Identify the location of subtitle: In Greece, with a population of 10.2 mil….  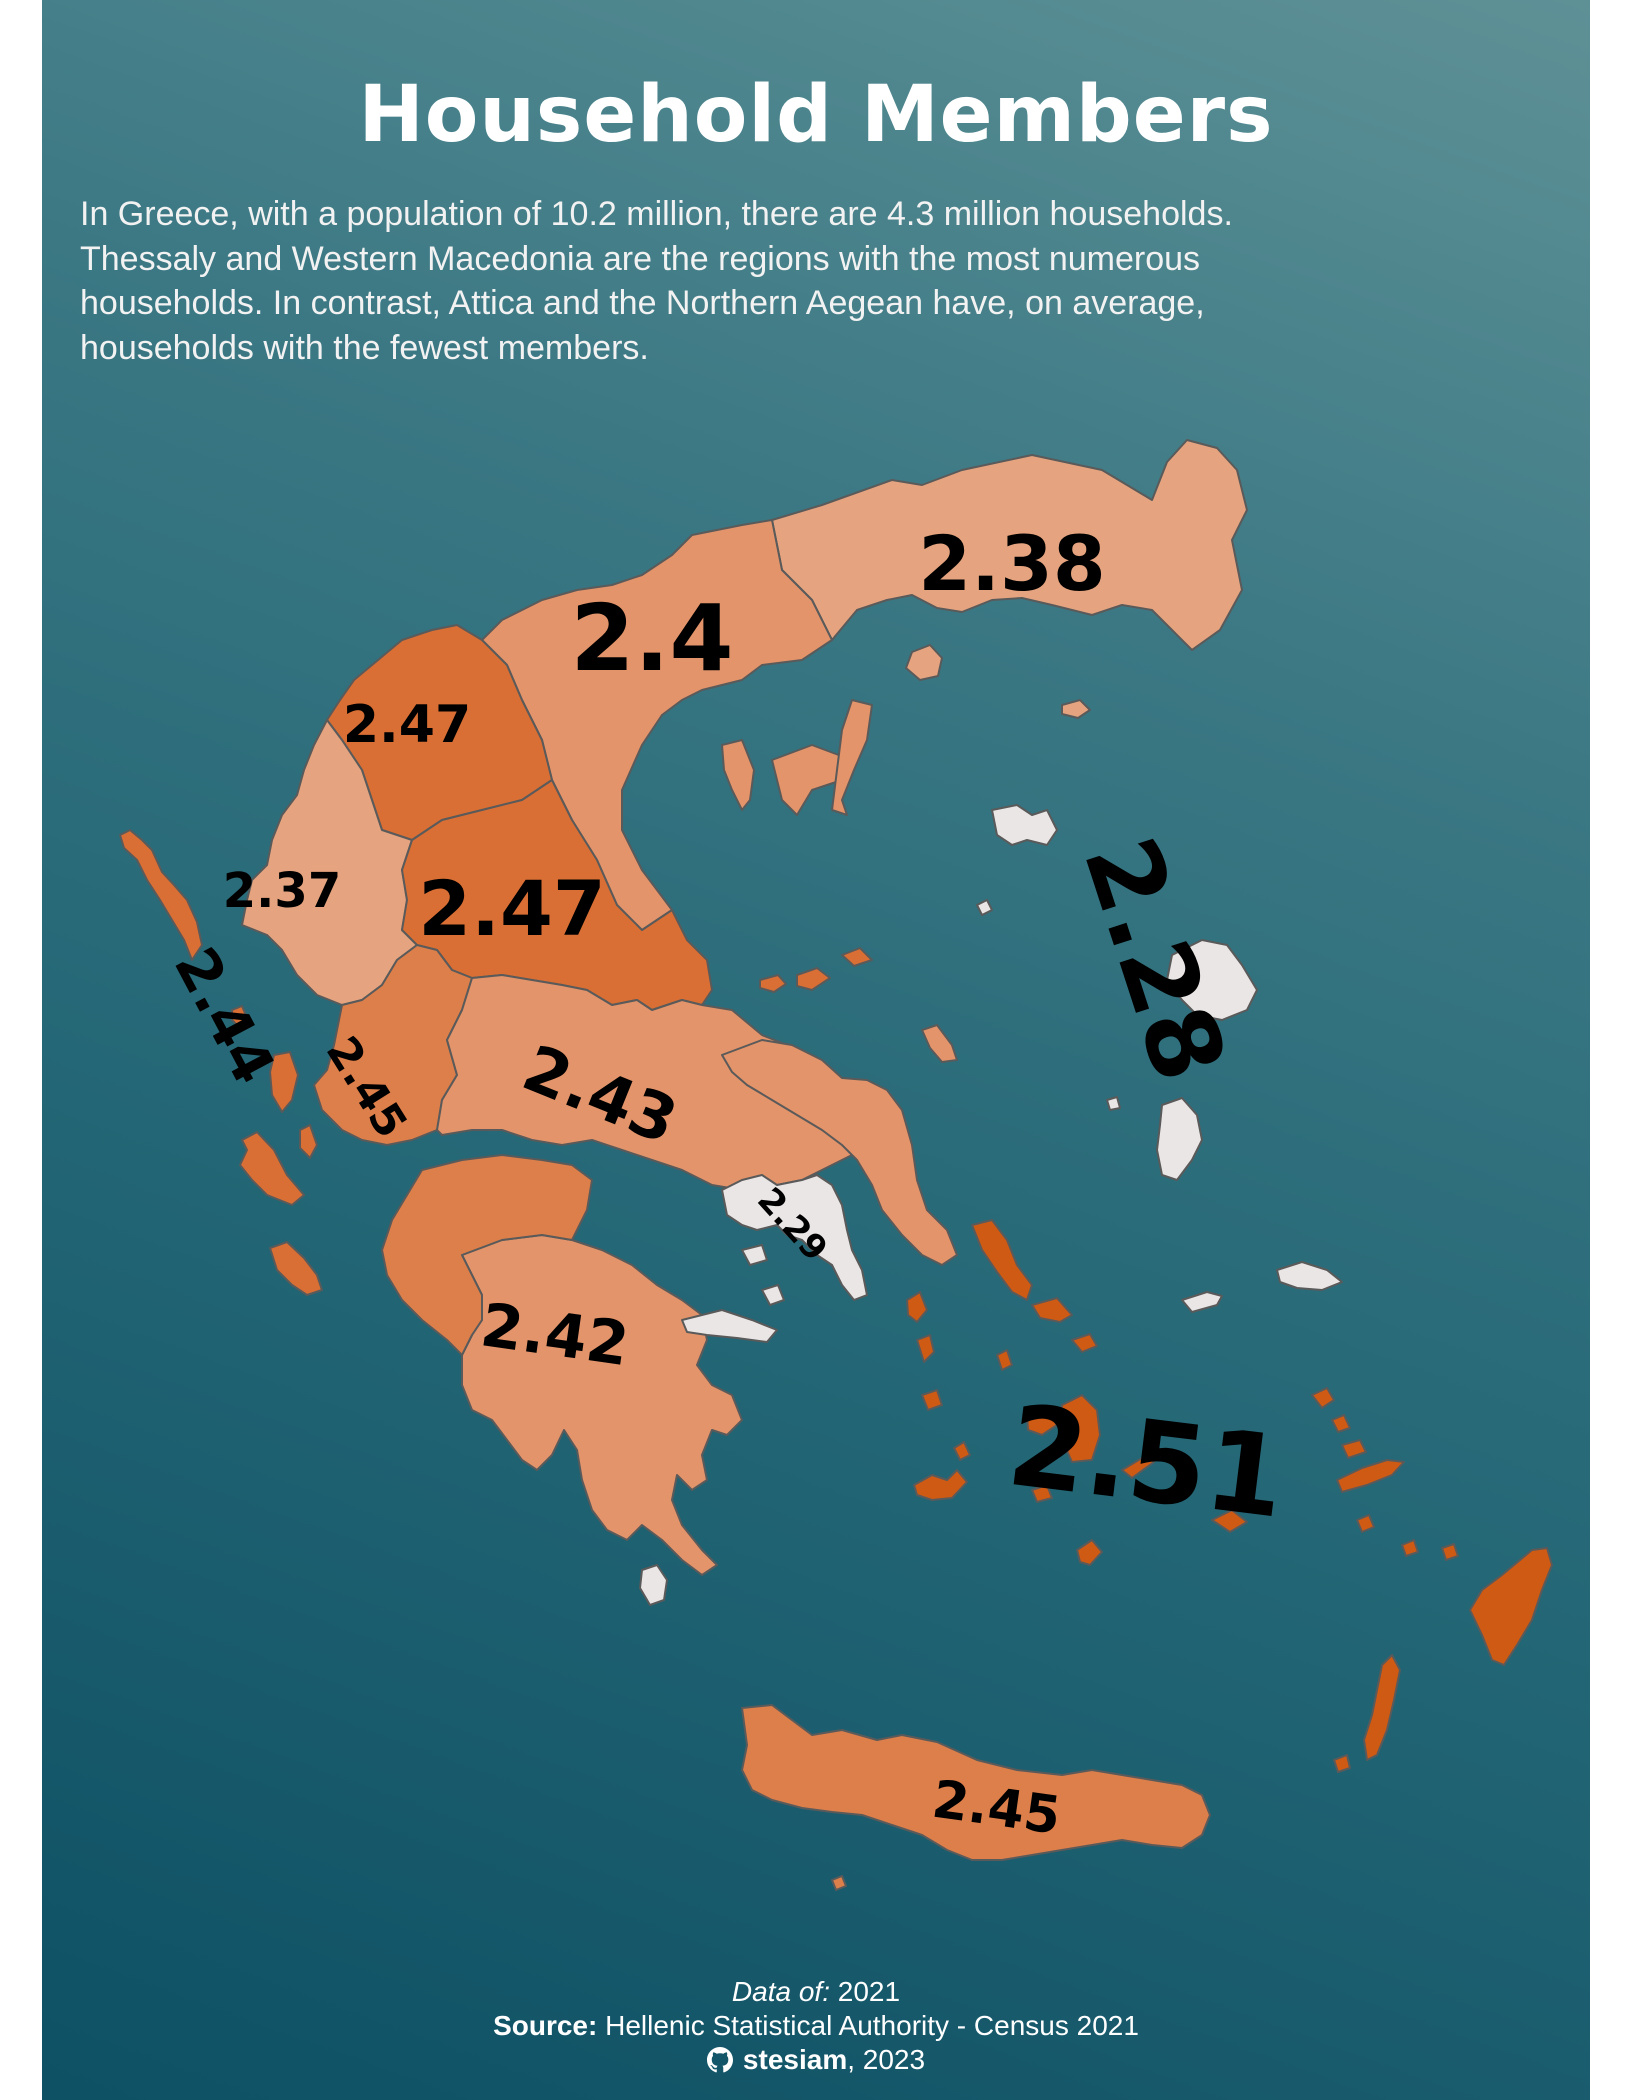
(815, 281).